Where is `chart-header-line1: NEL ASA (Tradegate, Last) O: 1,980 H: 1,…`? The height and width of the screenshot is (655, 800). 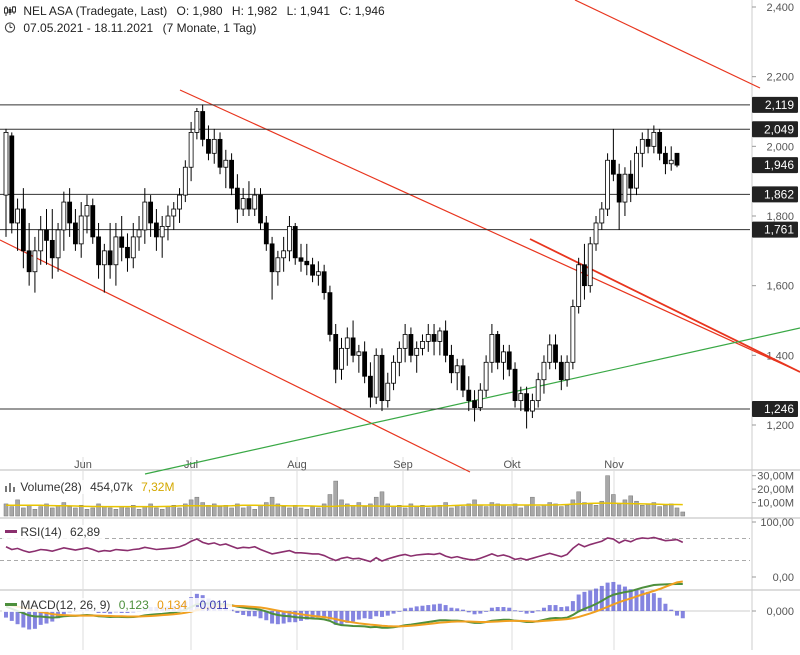 chart-header-line1: NEL ASA (Tradegate, Last) O: 1,980 H: 1,… is located at coordinates (197, 11).